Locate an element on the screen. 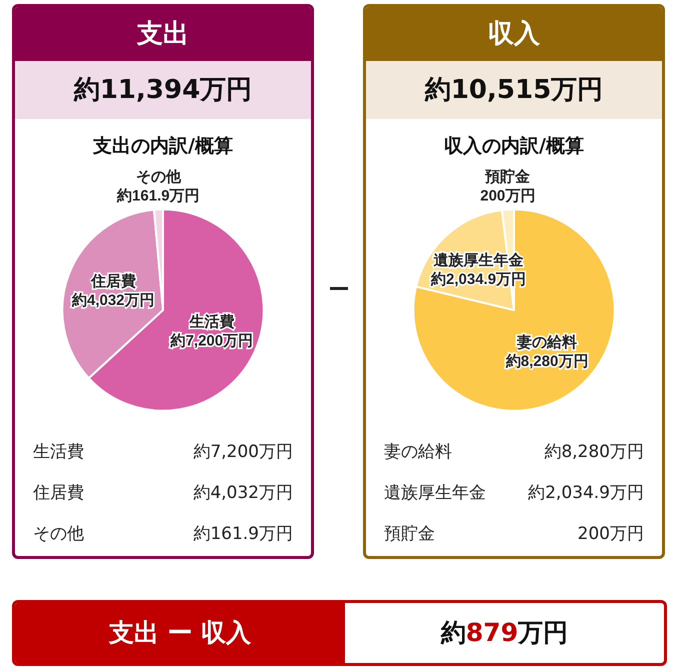 This screenshot has width=685, height=672. data-label: 約7,200万円 is located at coordinates (212, 341).